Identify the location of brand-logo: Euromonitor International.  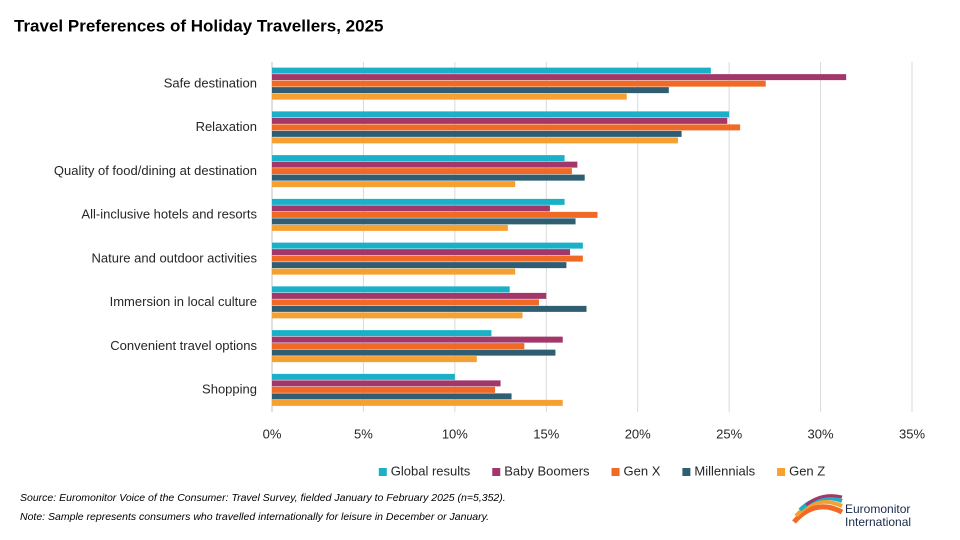
(851, 511).